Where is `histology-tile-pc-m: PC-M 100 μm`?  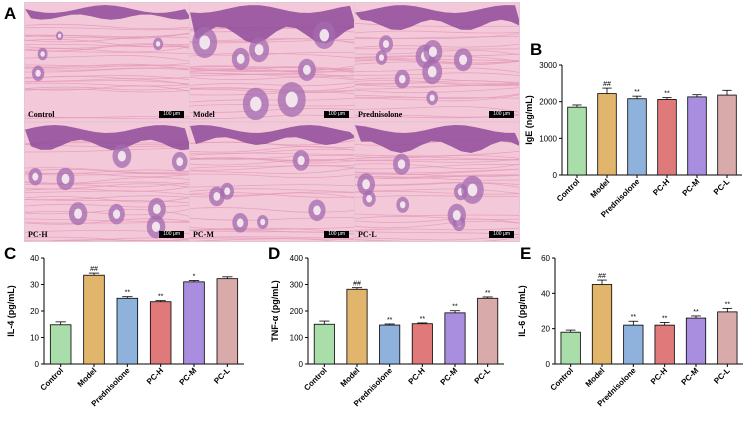 histology-tile-pc-m: PC-M 100 μm is located at coordinates (272, 182).